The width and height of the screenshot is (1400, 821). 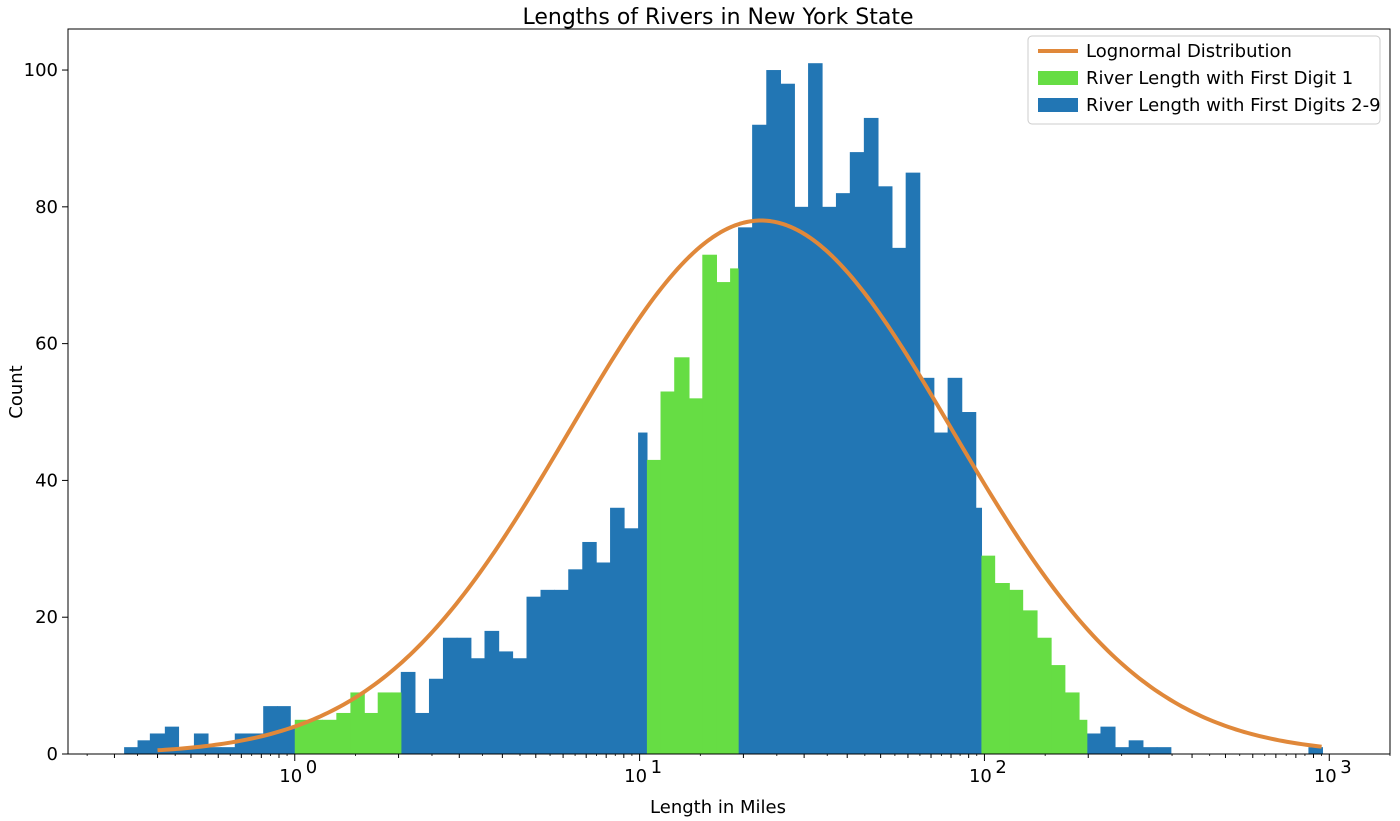 What do you see at coordinates (52, 754) in the screenshot?
I see `y-tick-label: 0` at bounding box center [52, 754].